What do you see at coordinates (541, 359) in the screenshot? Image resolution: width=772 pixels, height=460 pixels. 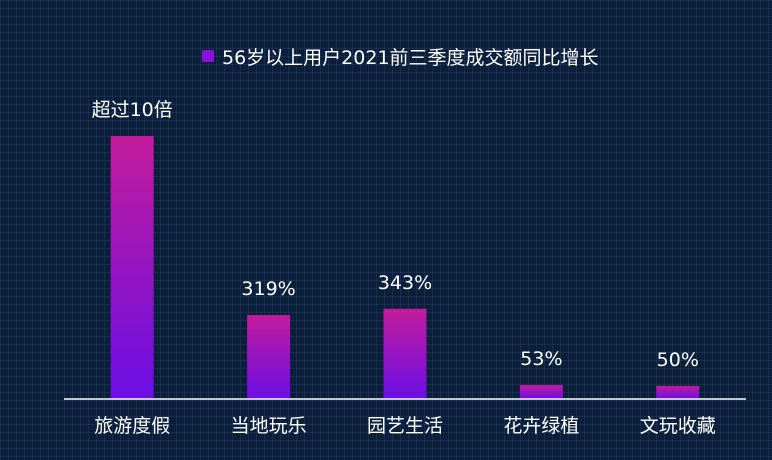 I see `bar-value-label-4: 53%` at bounding box center [541, 359].